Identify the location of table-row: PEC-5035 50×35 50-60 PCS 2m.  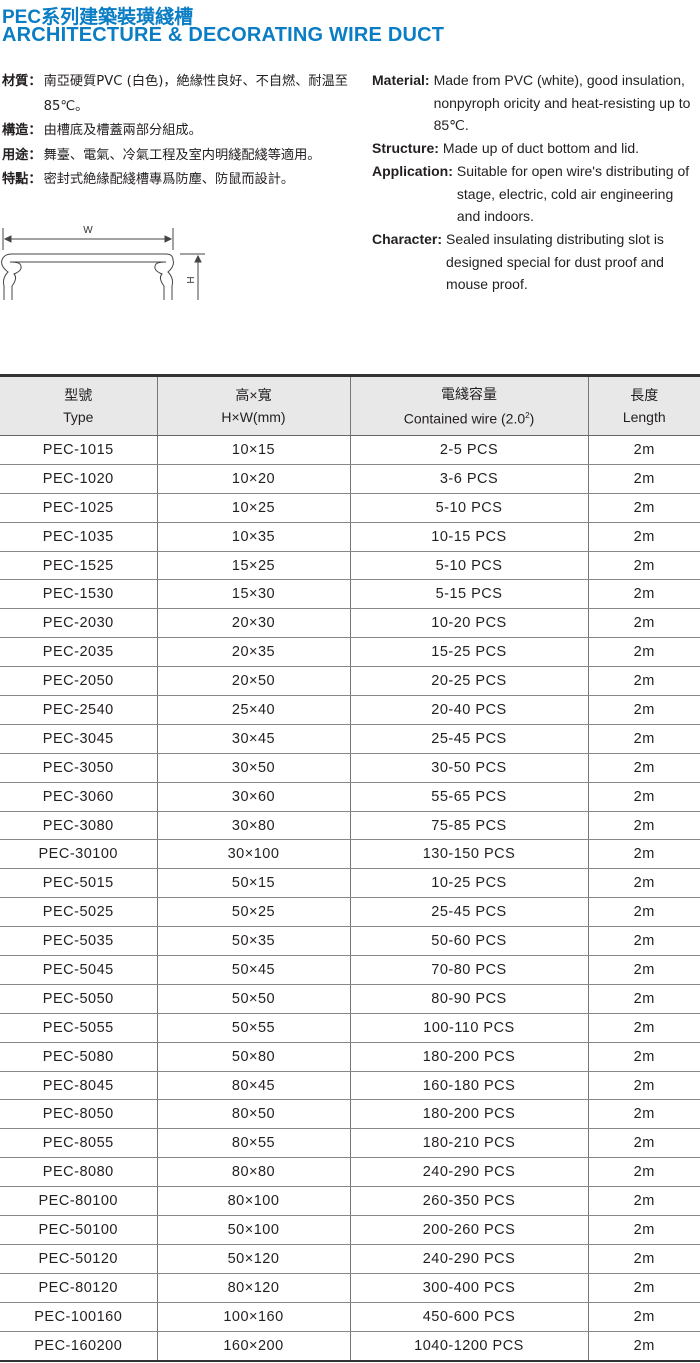
(350, 941).